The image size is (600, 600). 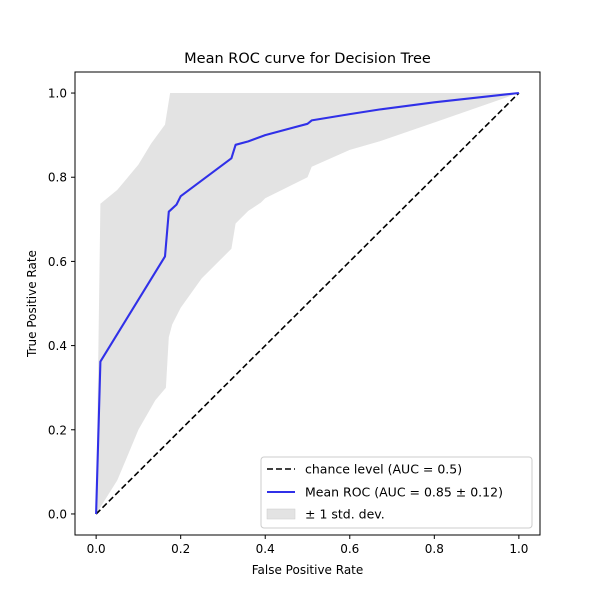 I want to click on y-tick-label: 1.0, so click(x=57, y=94).